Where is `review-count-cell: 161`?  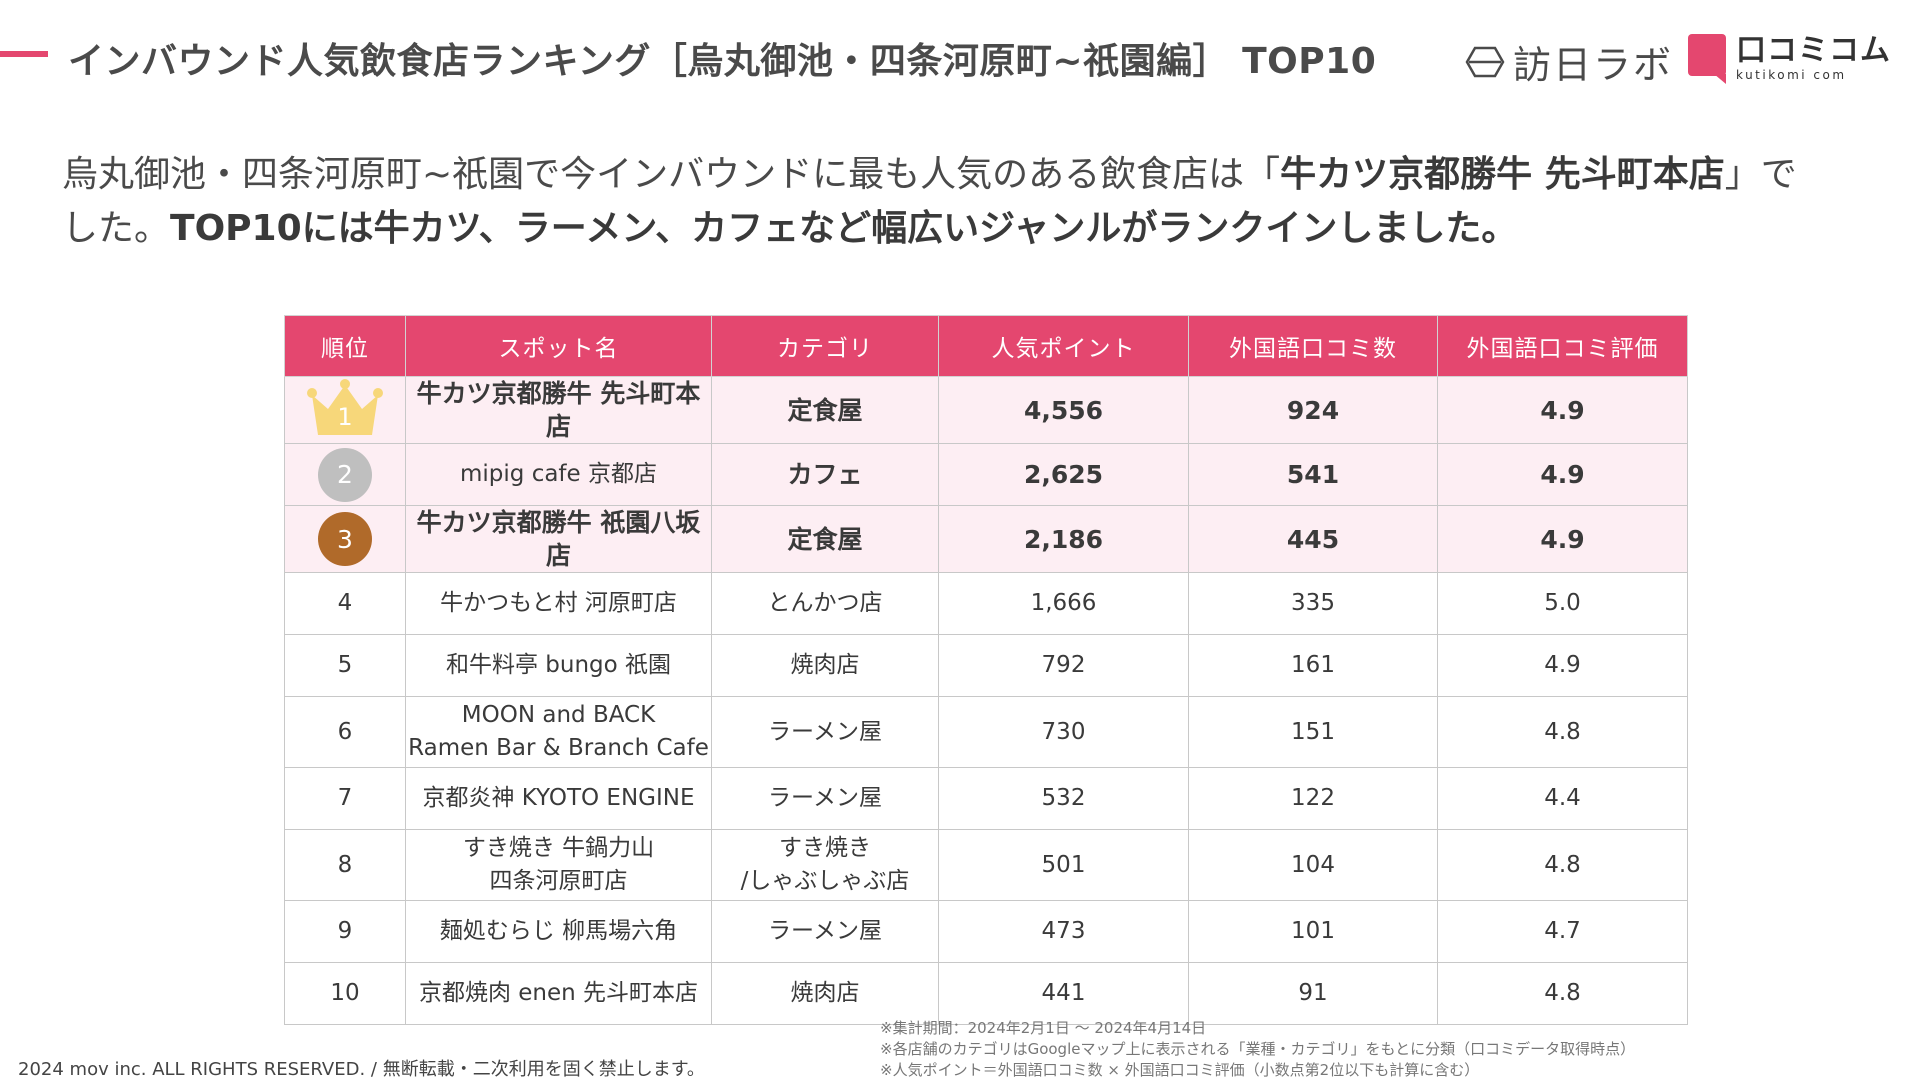 review-count-cell: 161 is located at coordinates (1313, 665).